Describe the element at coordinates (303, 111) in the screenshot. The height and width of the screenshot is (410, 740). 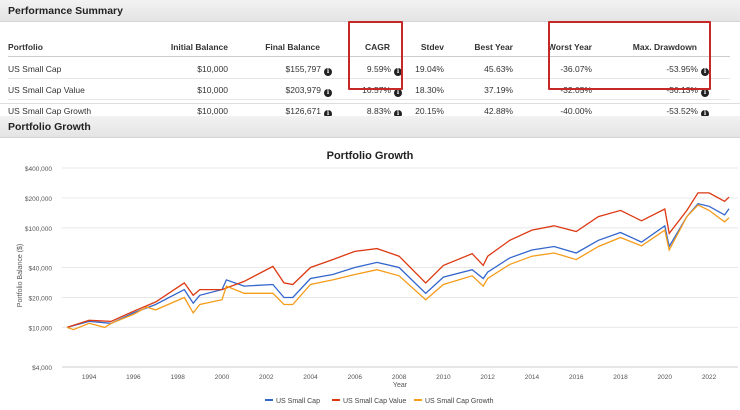
I see `cell-text: $126,671` at that location.